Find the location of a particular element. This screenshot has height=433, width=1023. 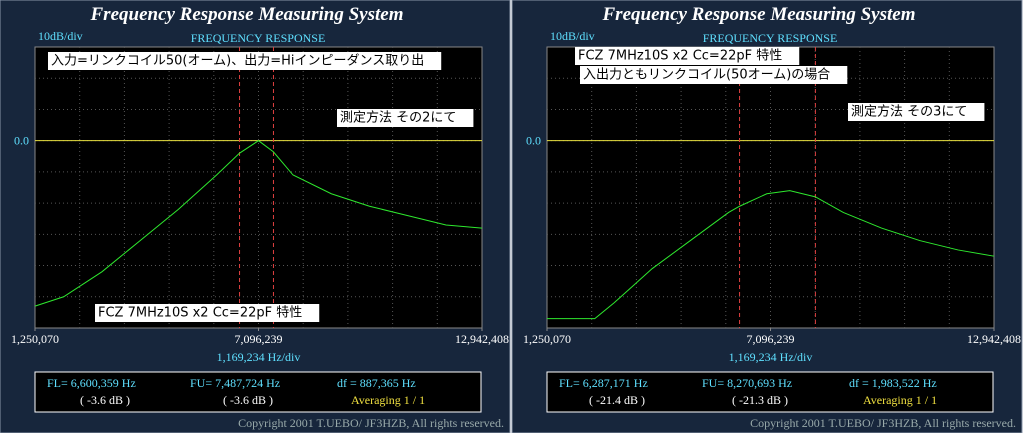

annotation: 入出力ともリンクコイル(50オーム)の場合 is located at coordinates (706, 75).